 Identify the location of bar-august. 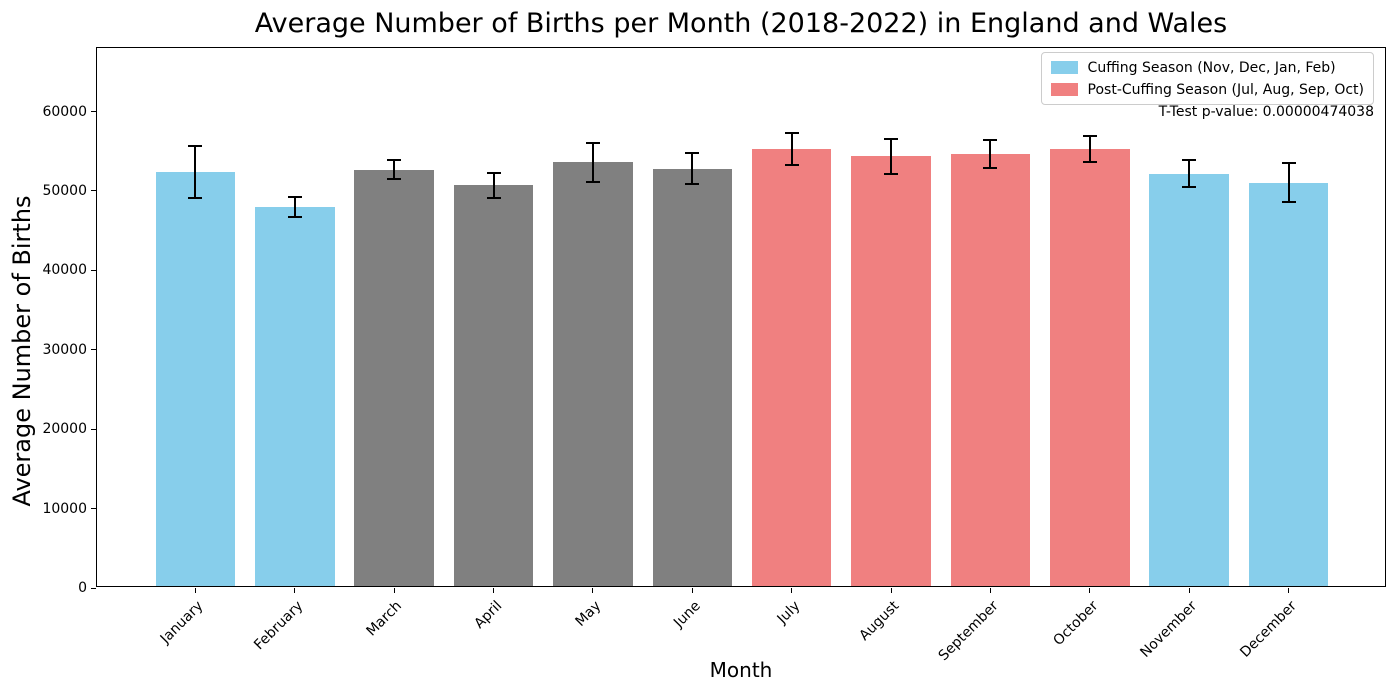
(891, 371).